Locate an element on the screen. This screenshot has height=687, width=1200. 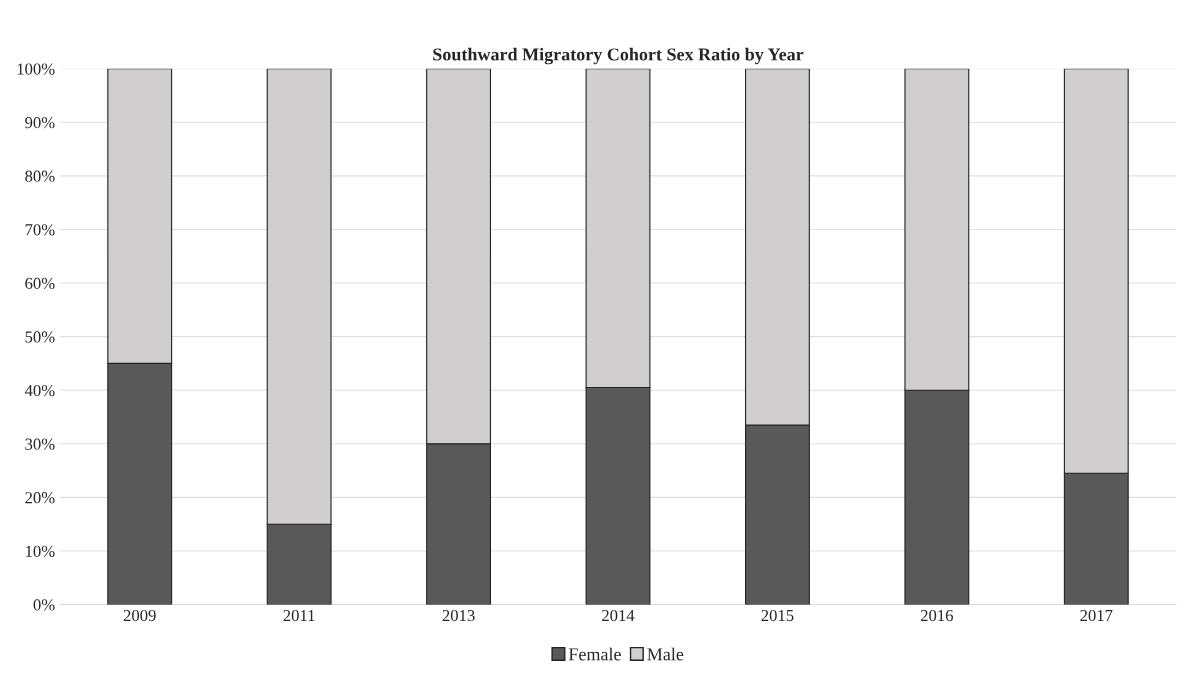
y-tick-label: 70% is located at coordinates (40, 230).